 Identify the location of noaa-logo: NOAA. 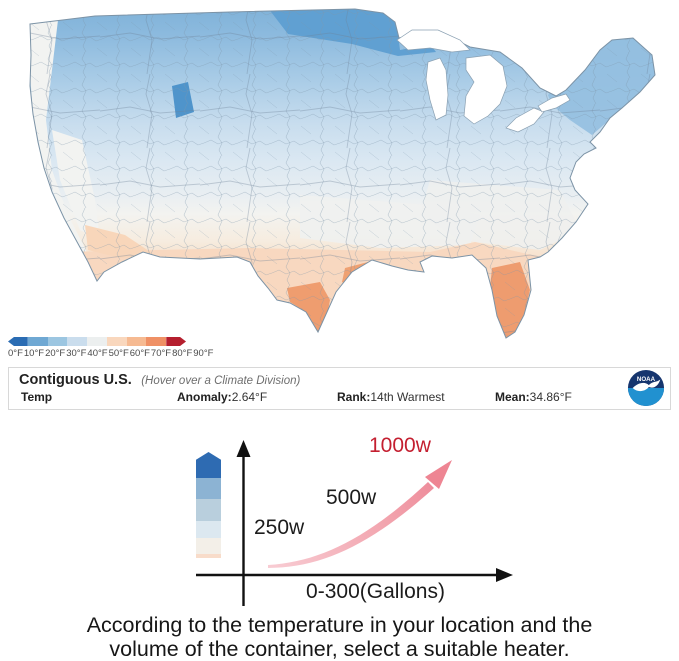
(646, 388).